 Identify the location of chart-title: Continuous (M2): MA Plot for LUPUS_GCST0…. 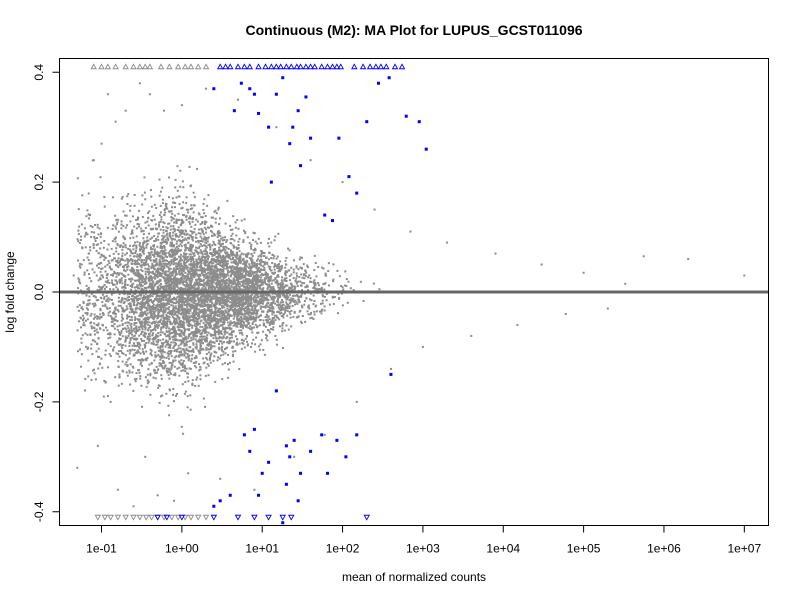
(413, 30).